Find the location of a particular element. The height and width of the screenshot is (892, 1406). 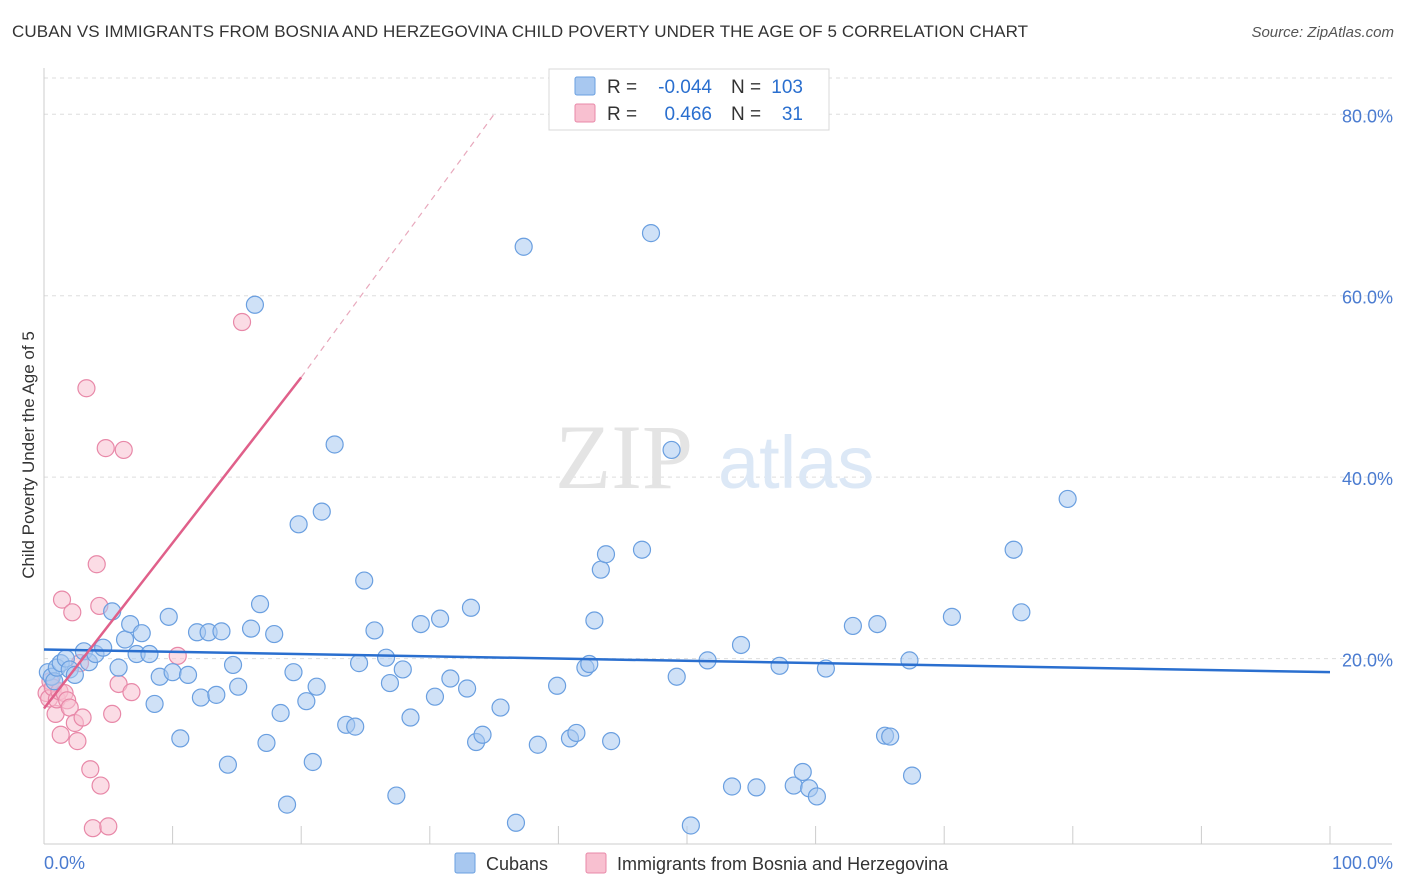

bosnia-trend-extension is located at coordinates (397, 245).